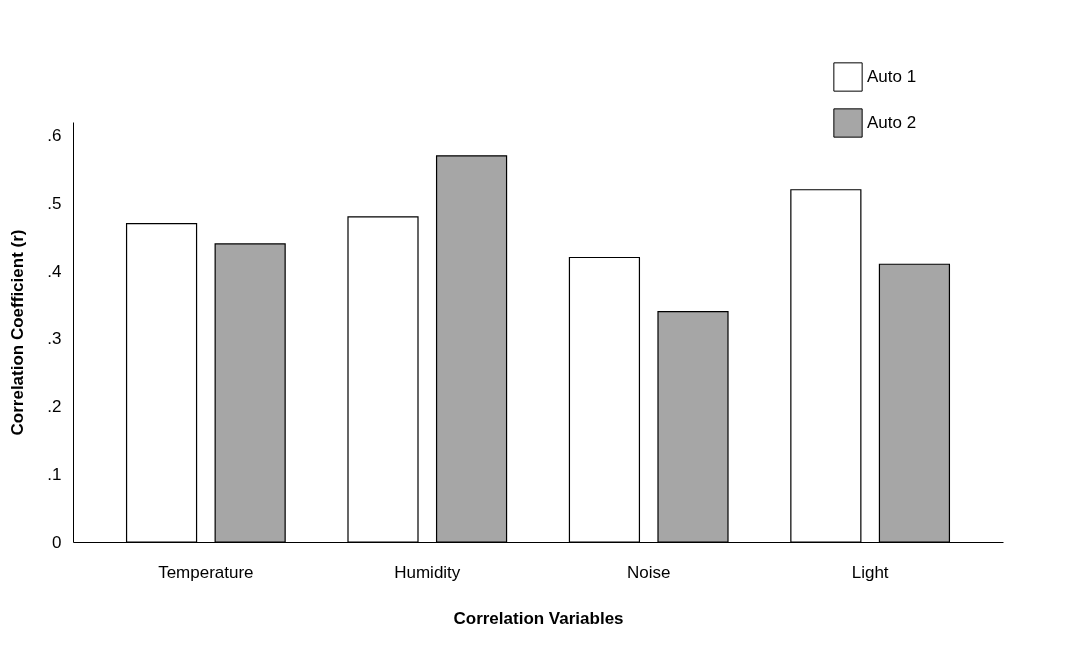 This screenshot has height=652, width=1073. What do you see at coordinates (892, 76) in the screenshot?
I see `legend-label: Auto 1` at bounding box center [892, 76].